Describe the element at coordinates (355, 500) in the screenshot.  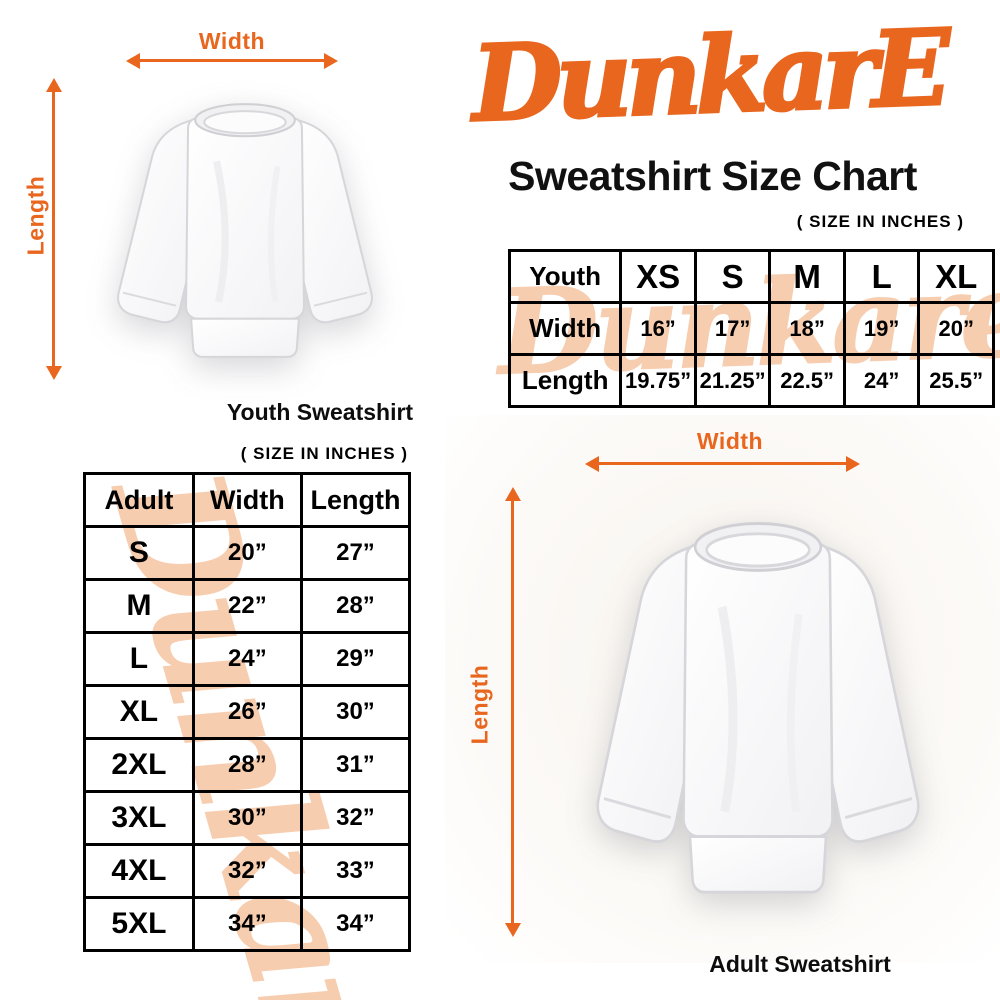
I see `column-header: Length` at that location.